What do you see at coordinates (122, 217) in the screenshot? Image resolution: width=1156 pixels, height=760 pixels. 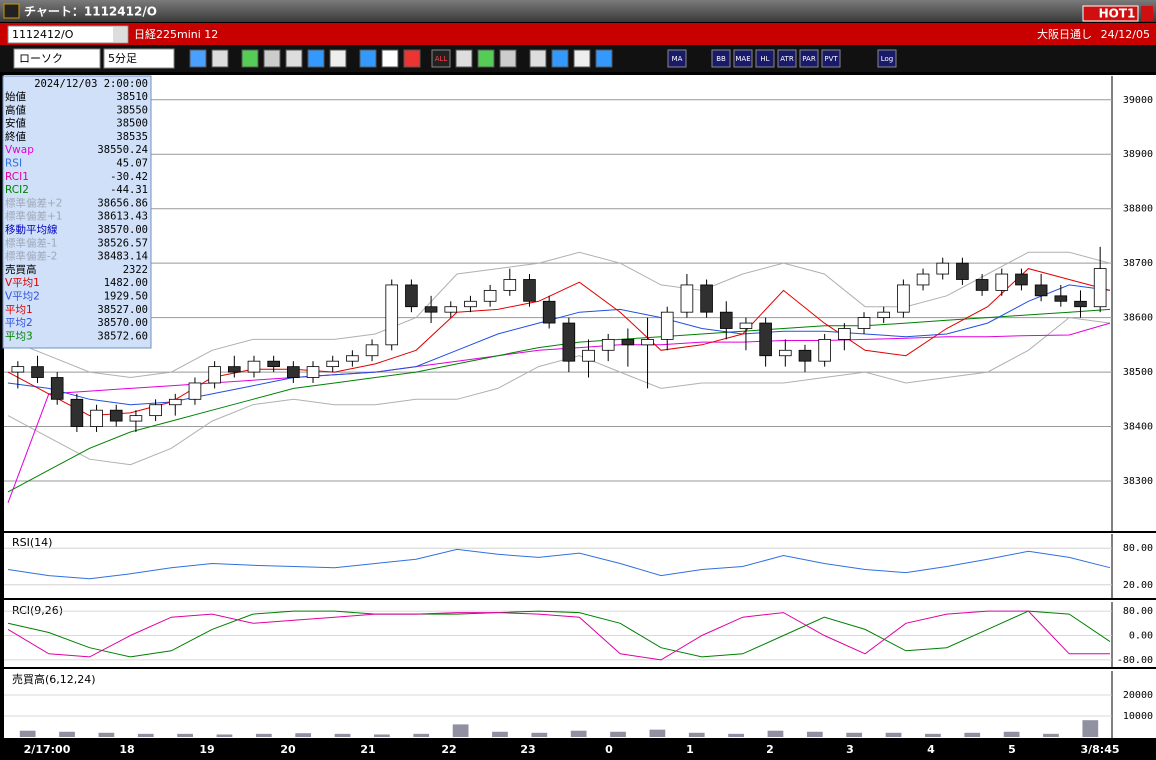 I see `info-value: 38613.43` at bounding box center [122, 217].